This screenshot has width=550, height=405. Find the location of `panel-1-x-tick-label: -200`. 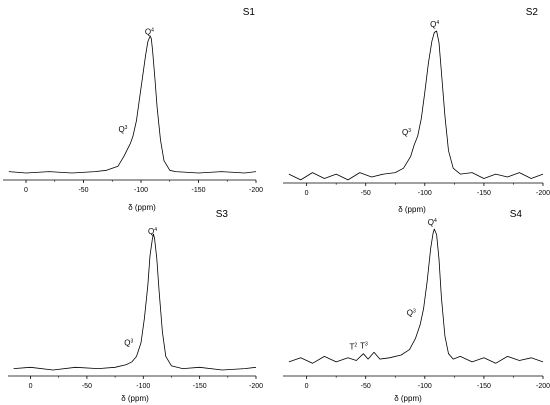

panel-1-x-tick-label: -200 is located at coordinates (256, 190).